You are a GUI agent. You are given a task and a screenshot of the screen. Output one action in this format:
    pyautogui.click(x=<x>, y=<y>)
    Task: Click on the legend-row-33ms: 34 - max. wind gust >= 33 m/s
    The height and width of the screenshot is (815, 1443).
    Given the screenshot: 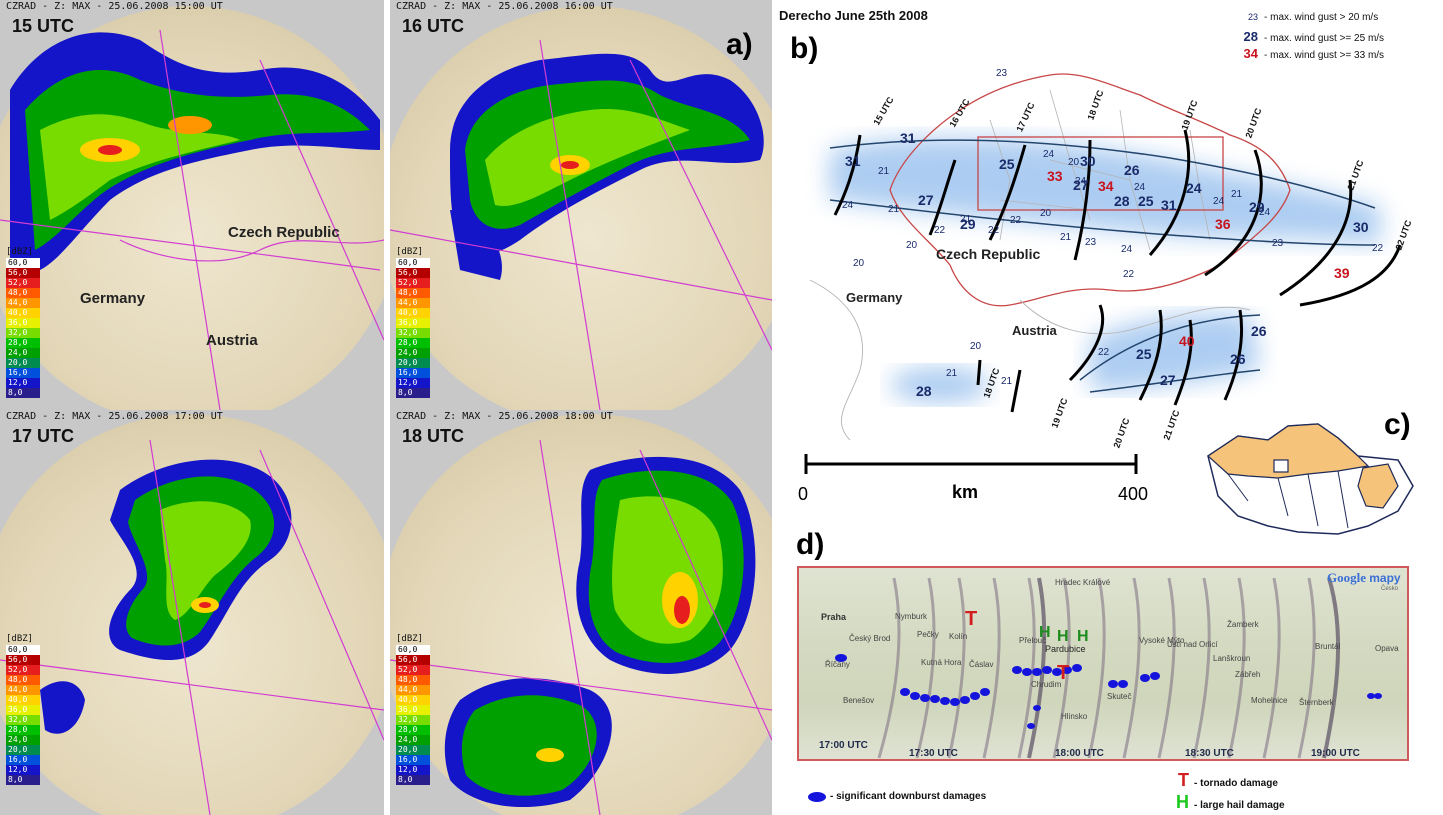 What is the action you would take?
    pyautogui.click(x=1310, y=54)
    